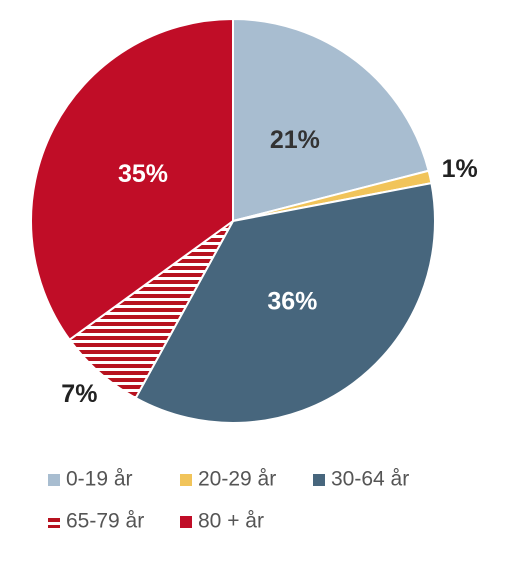  What do you see at coordinates (105, 521) in the screenshot?
I see `legend-label: 65-79 år` at bounding box center [105, 521].